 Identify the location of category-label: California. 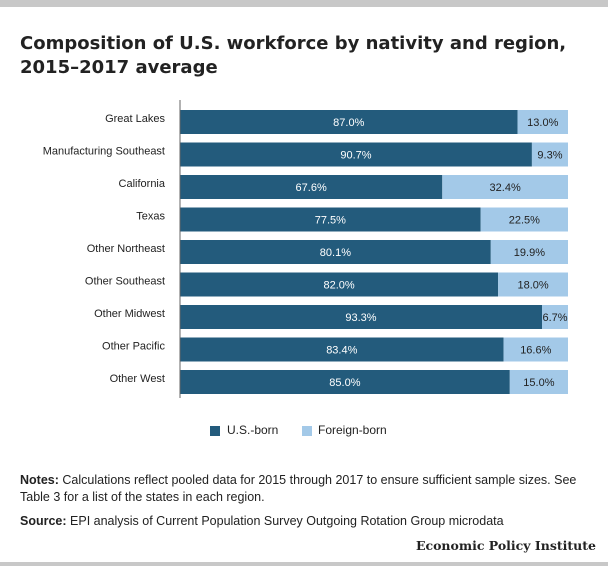
(142, 184).